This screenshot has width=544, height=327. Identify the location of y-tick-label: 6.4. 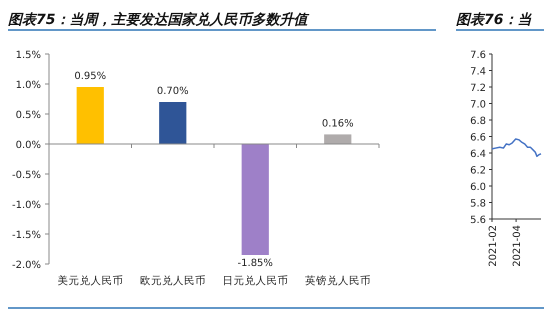
(478, 154).